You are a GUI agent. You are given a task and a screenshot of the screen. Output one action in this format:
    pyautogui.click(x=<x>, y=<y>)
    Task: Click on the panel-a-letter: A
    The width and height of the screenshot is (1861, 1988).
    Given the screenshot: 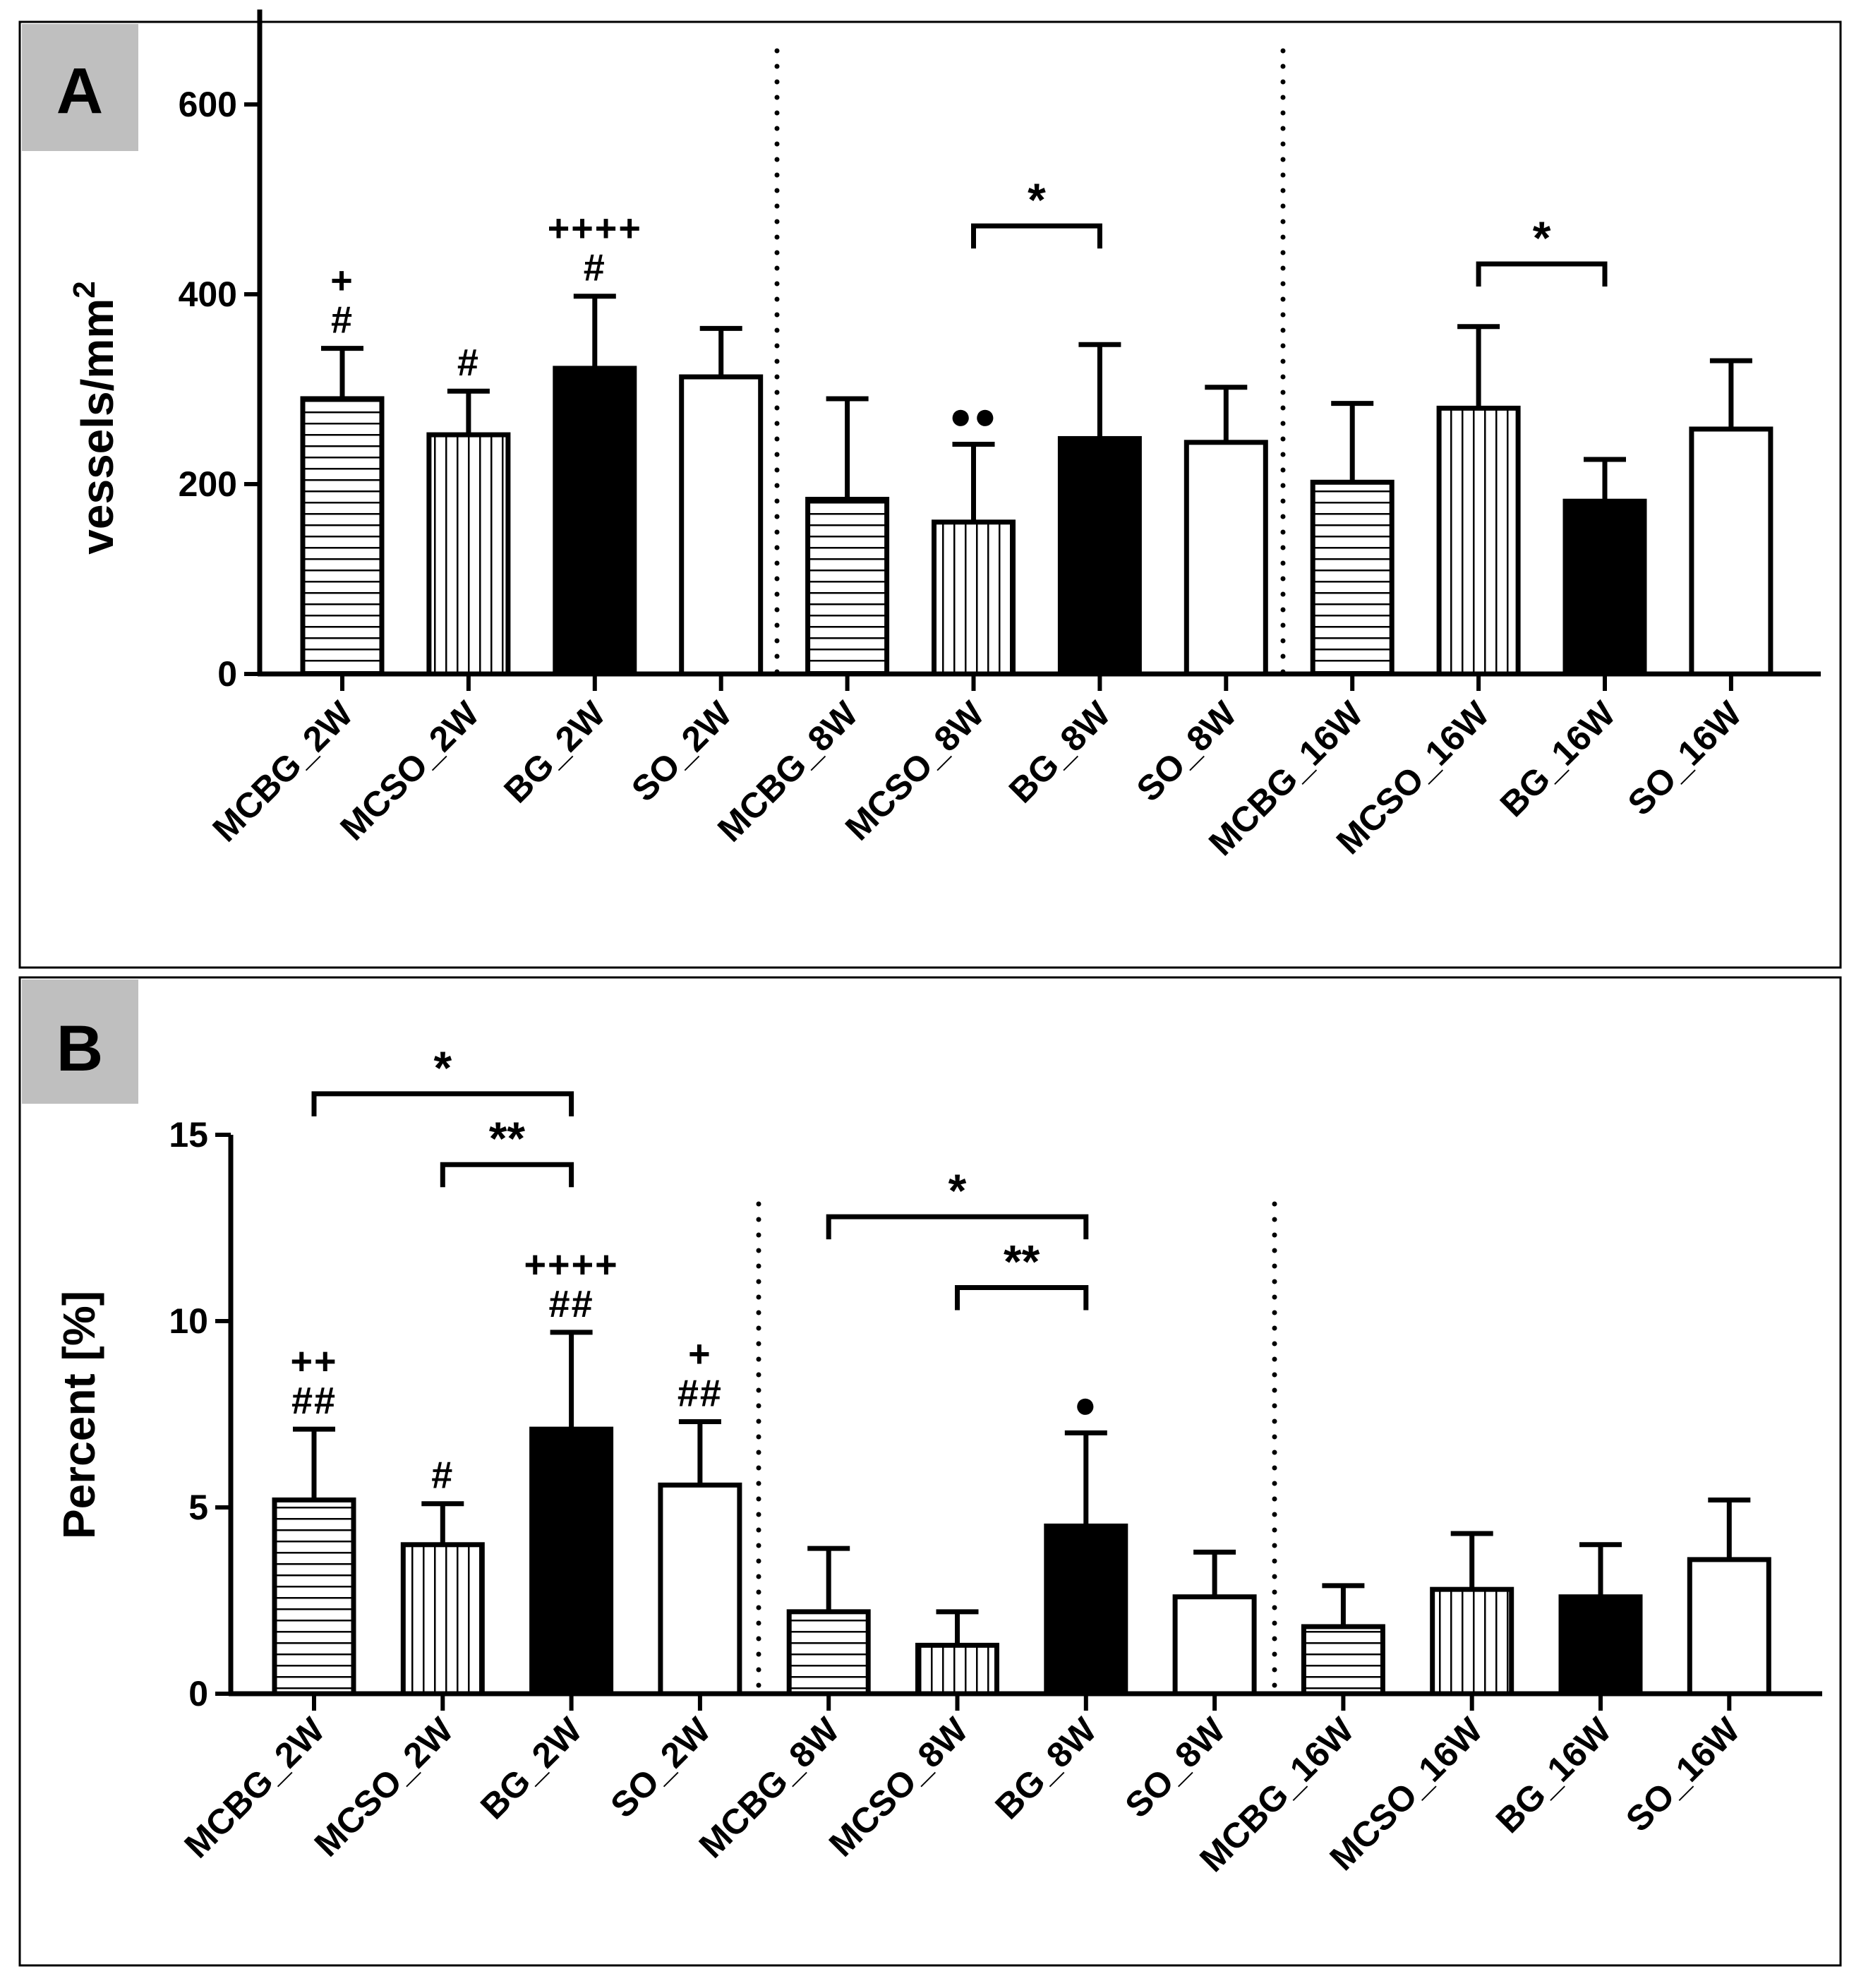 What is the action you would take?
    pyautogui.click(x=79, y=91)
    